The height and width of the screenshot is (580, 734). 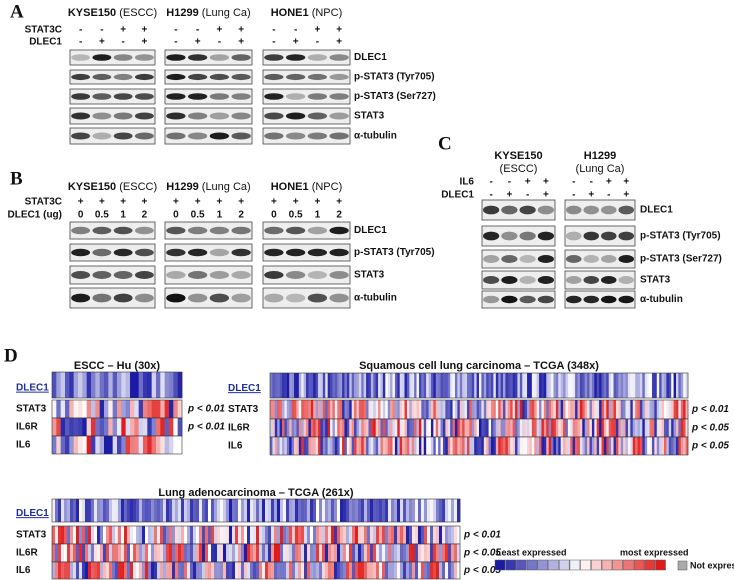 I want to click on cell-line-name: H1299, so click(x=182, y=187).